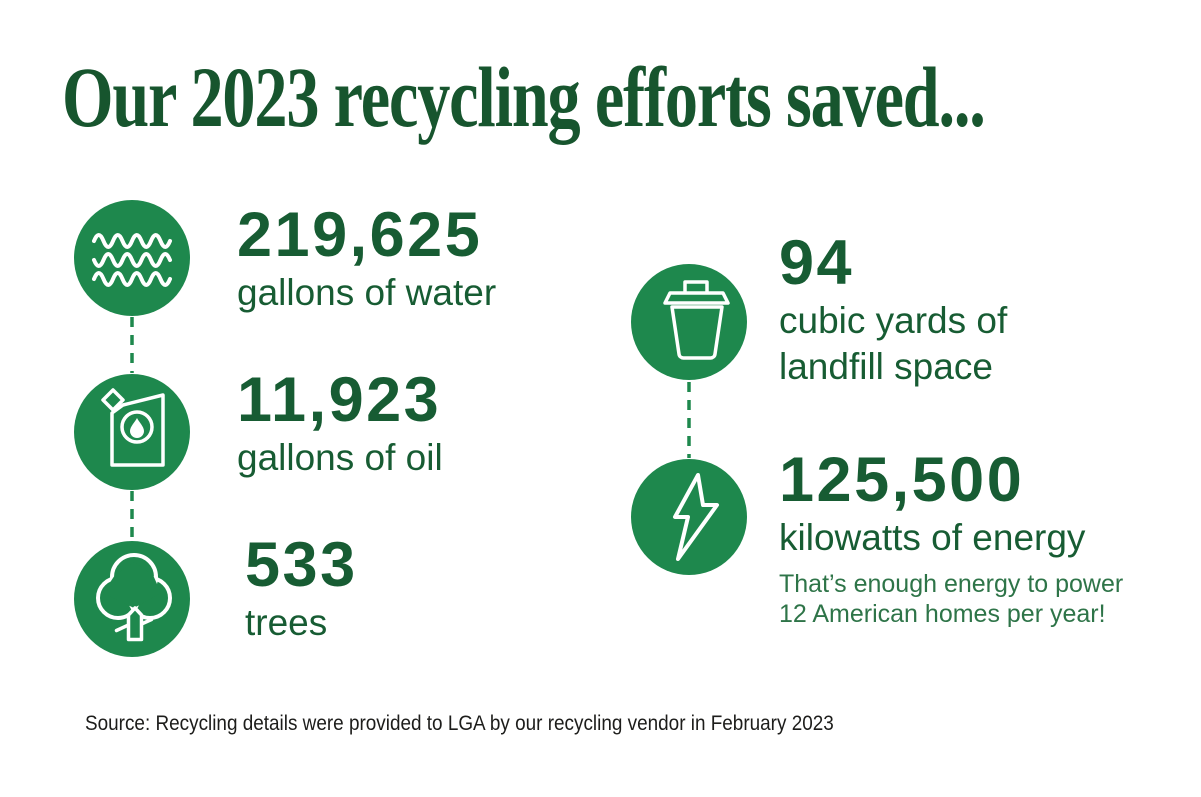 The image size is (1201, 797). What do you see at coordinates (132, 258) in the screenshot?
I see `water-waves-icon` at bounding box center [132, 258].